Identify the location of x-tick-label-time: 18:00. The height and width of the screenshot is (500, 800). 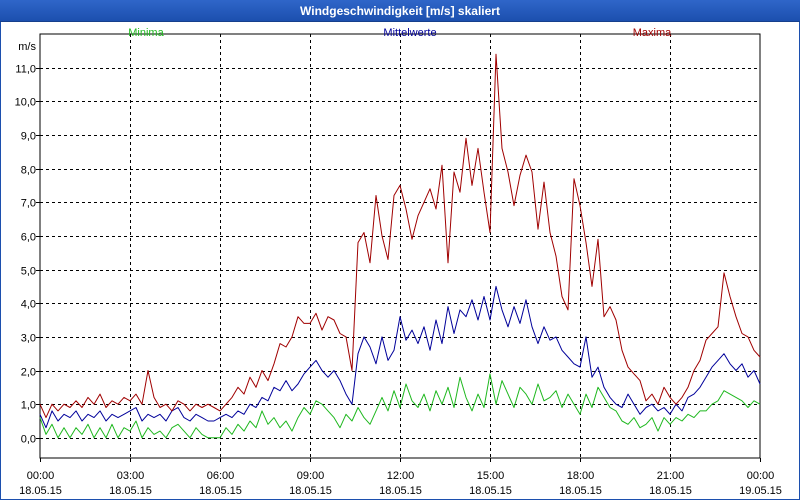
(581, 476).